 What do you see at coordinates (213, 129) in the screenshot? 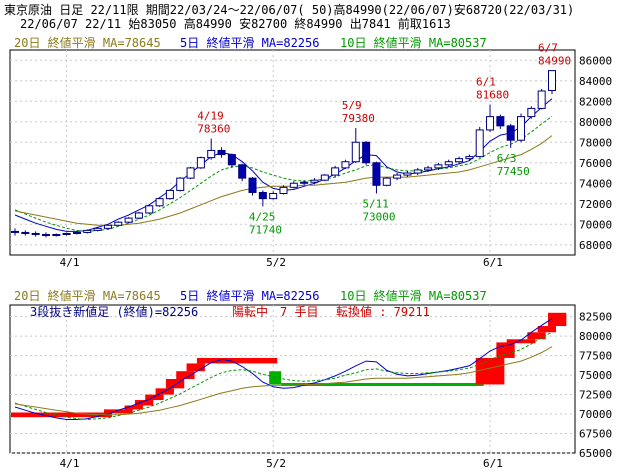
I see `annotation-value: 78360` at bounding box center [213, 129].